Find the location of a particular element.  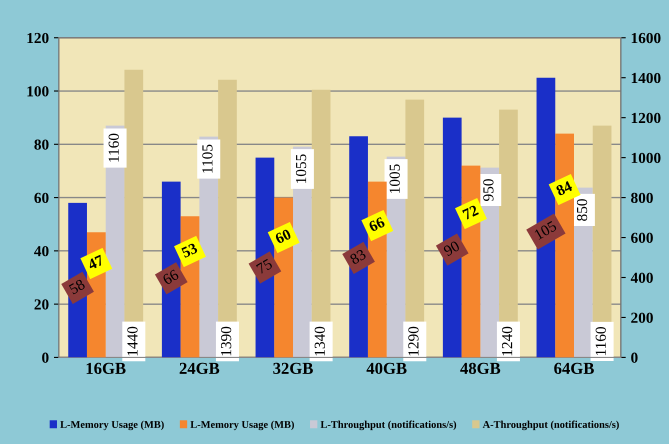

data-label: 1240 is located at coordinates (507, 341).